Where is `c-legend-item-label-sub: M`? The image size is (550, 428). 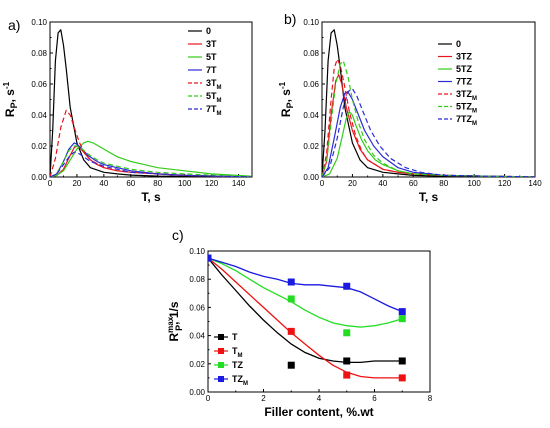 c-legend-item-label-sub: M is located at coordinates (245, 384).